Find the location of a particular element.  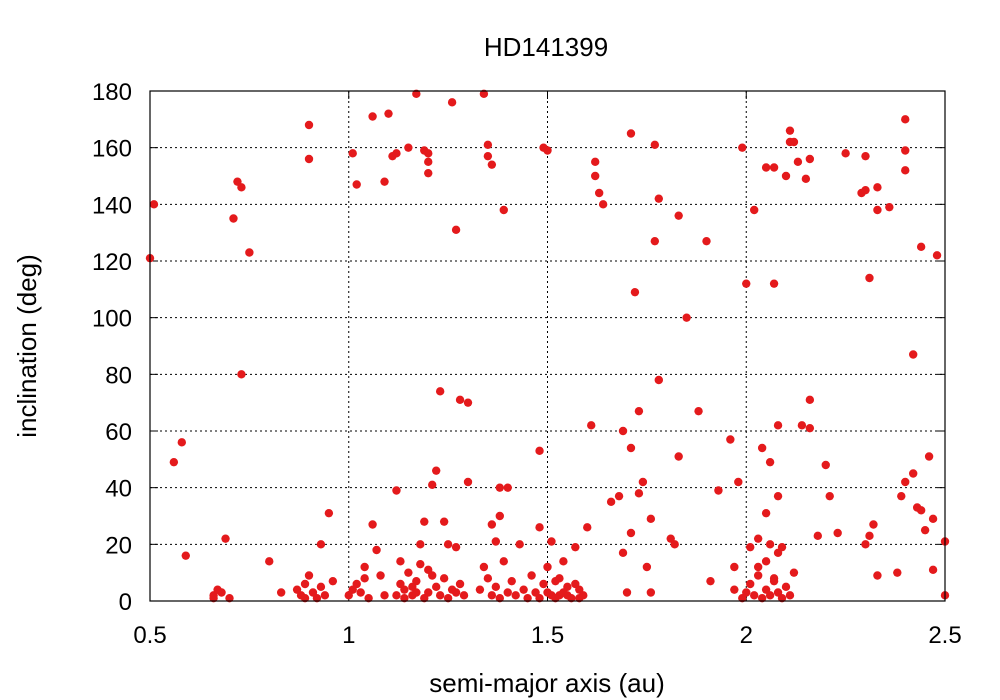

y-tick-label: 120 is located at coordinates (112, 262).